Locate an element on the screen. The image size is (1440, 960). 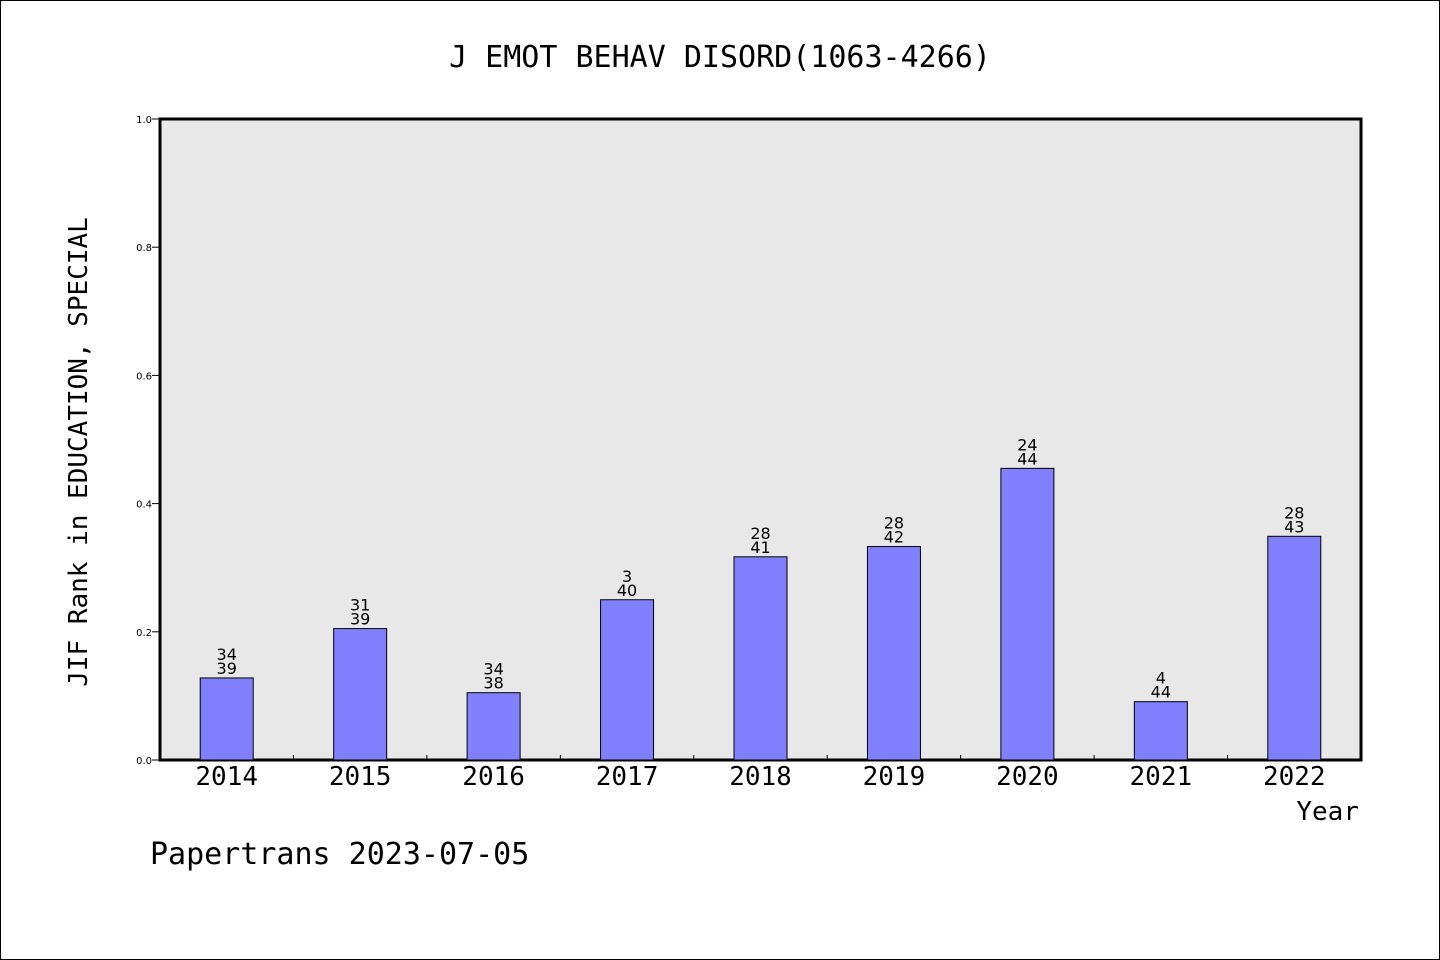
bar-2019 is located at coordinates (893, 653).